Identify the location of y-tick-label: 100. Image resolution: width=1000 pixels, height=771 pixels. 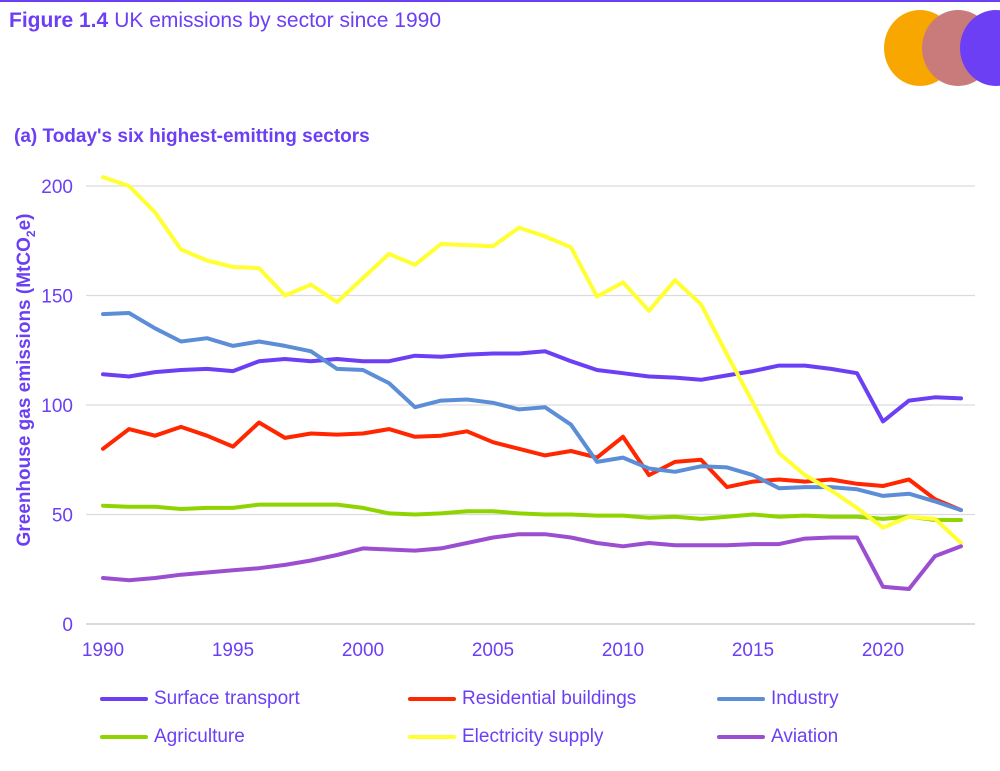
(57, 406).